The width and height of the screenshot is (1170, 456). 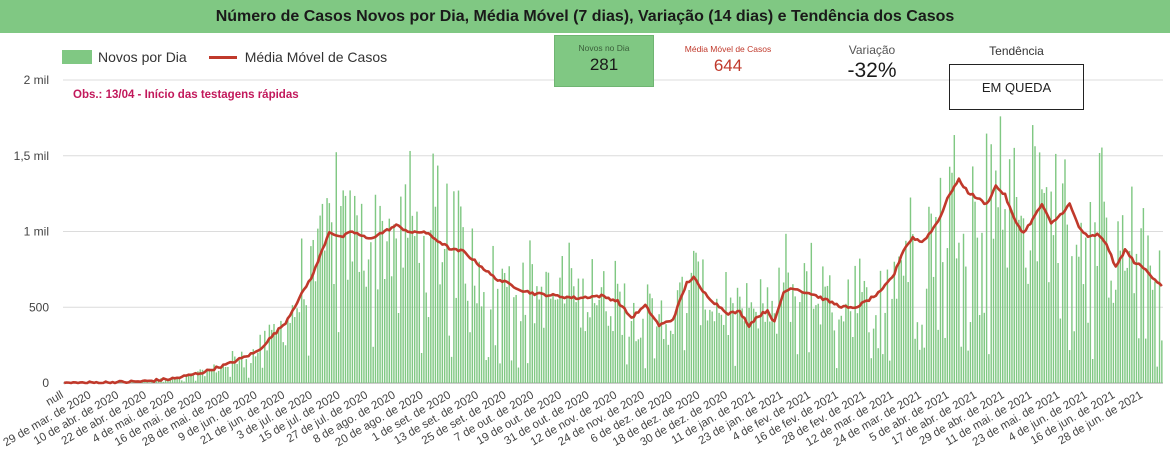 What do you see at coordinates (604, 48) in the screenshot?
I see `kpi-new-label: Novos no Dia` at bounding box center [604, 48].